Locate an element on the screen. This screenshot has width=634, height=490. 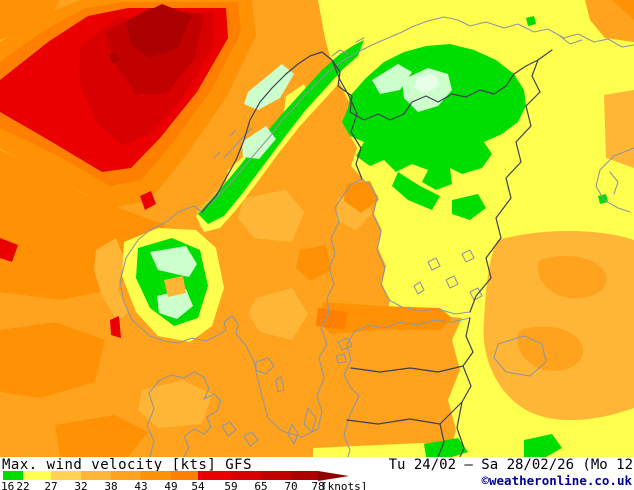
border-sweden-finland is located at coordinates (347, 119).